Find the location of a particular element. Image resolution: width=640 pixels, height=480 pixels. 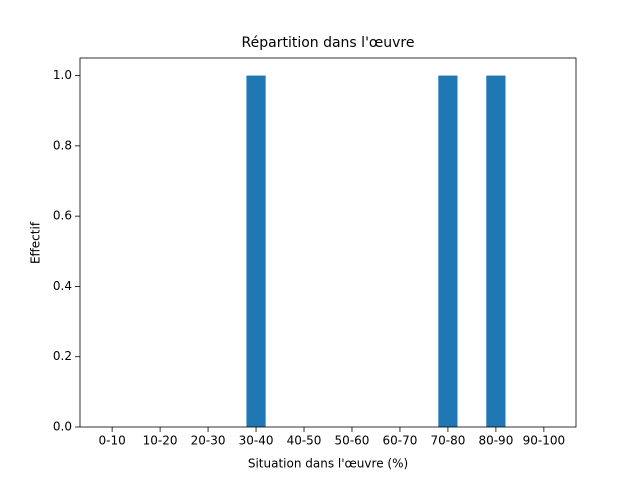

y-tick-label: 0.4 is located at coordinates (62, 286).